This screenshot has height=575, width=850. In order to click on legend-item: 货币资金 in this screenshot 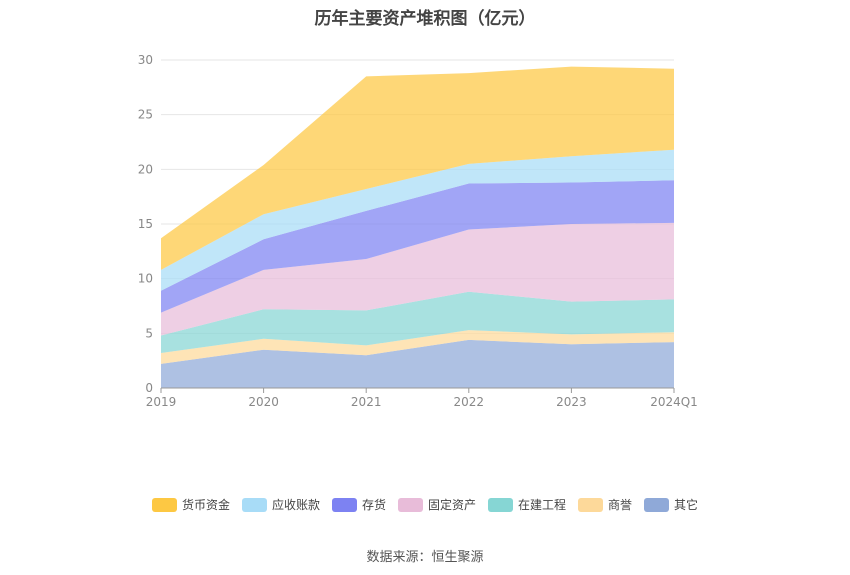, I will do `click(190, 504)`.